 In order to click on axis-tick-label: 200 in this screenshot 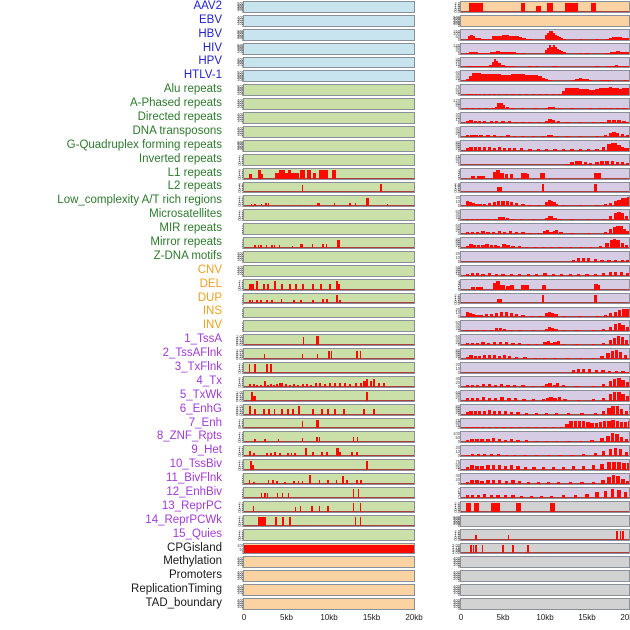, I will do `click(240, 563)`.